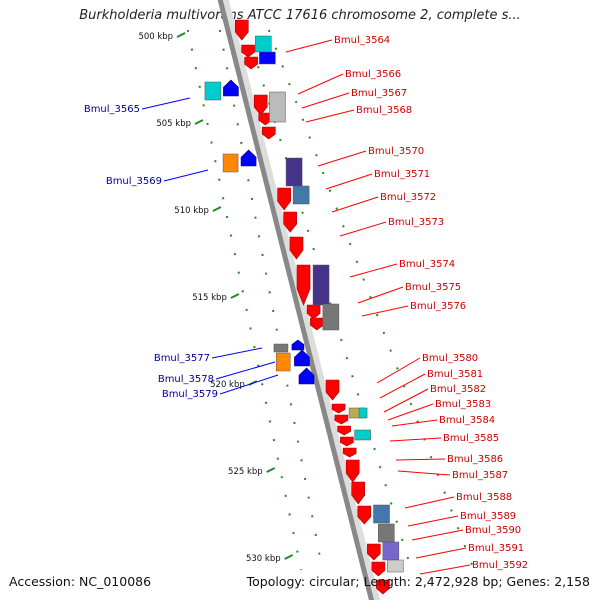  I want to click on forward-gene-label: Bmul_3568, so click(384, 110).